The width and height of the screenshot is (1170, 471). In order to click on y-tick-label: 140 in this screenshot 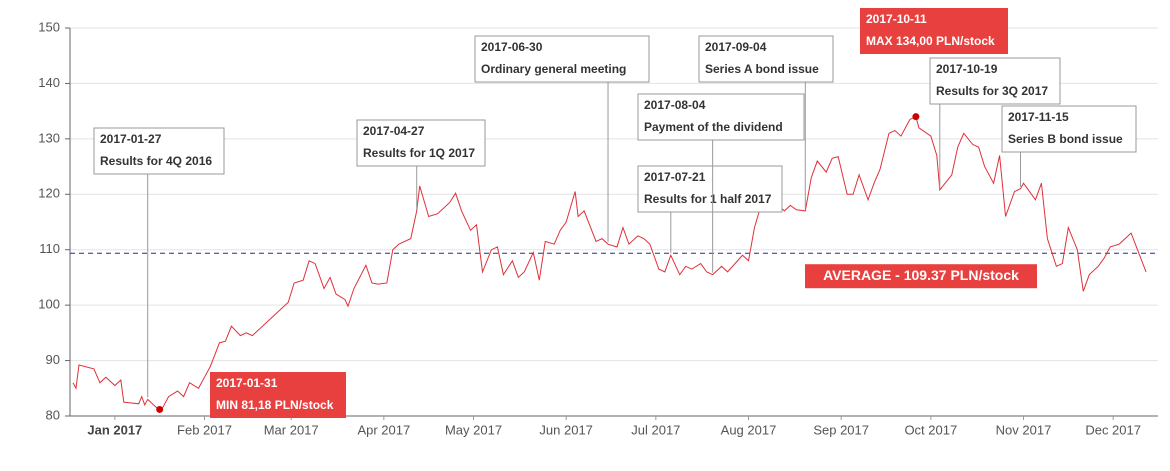, I will do `click(49, 82)`.